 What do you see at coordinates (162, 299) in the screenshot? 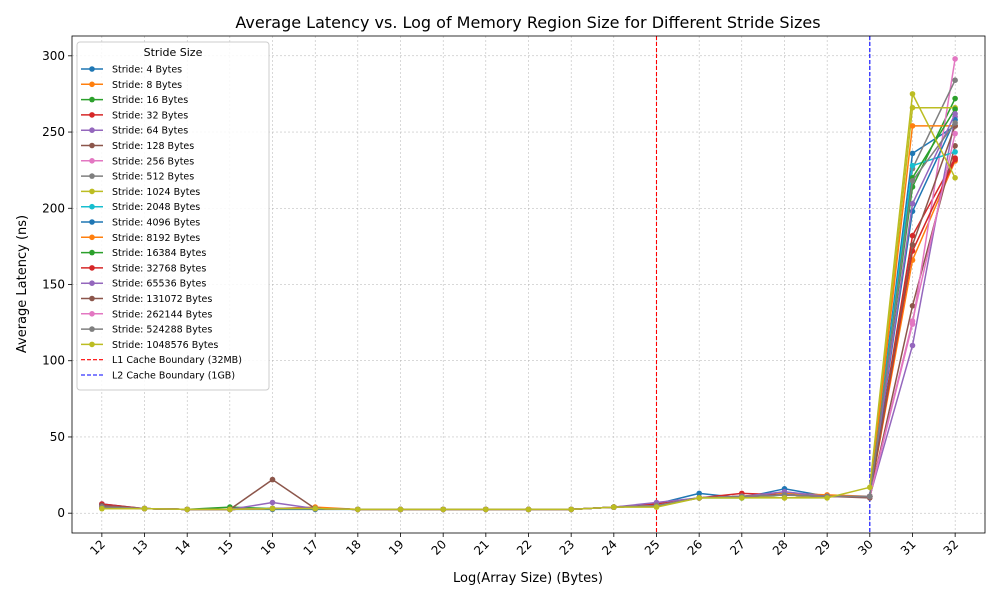
I see `legend-label: Stride: 131072 Bytes` at bounding box center [162, 299].